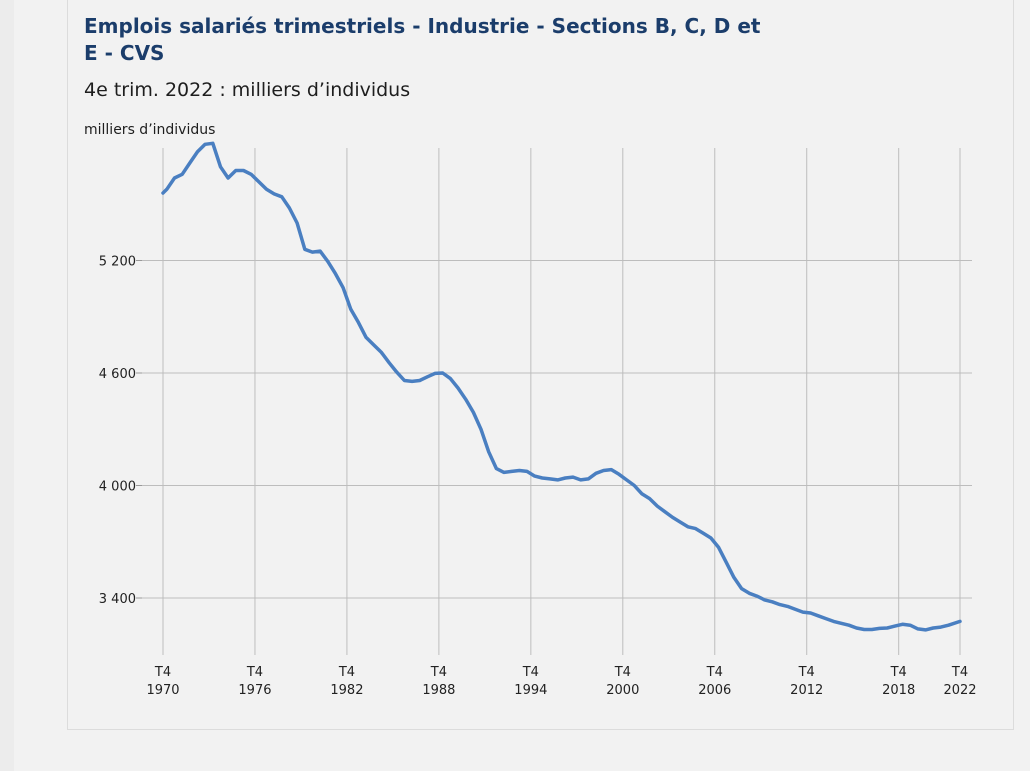  I want to click on y-tick-label: 4 000, so click(117, 487).